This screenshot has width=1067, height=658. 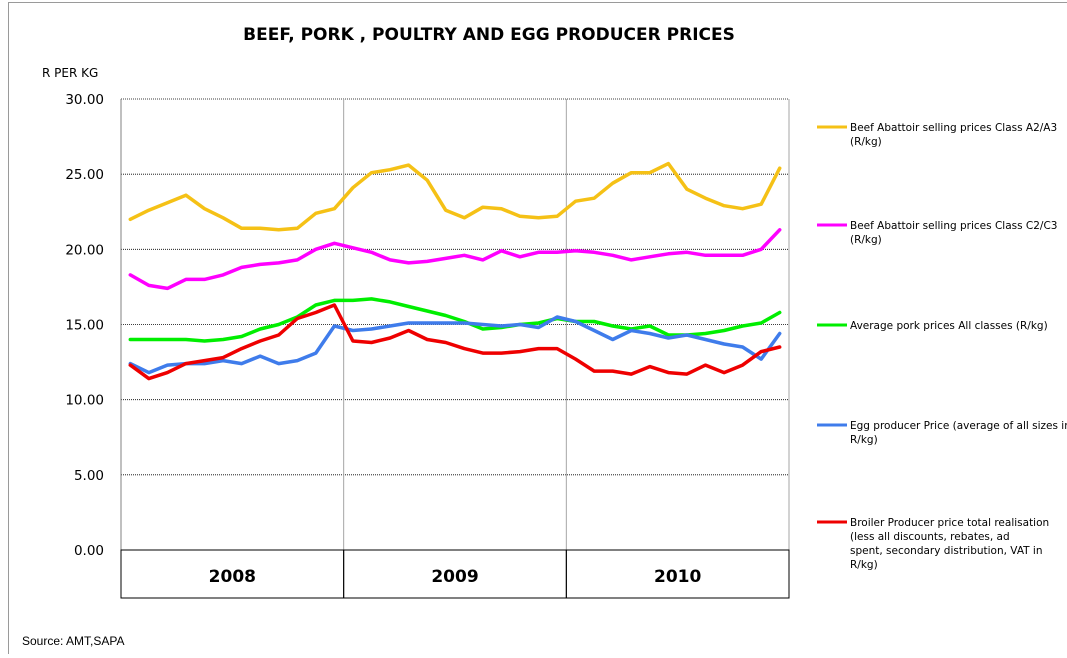 I want to click on year-label: 2010, so click(x=677, y=577).